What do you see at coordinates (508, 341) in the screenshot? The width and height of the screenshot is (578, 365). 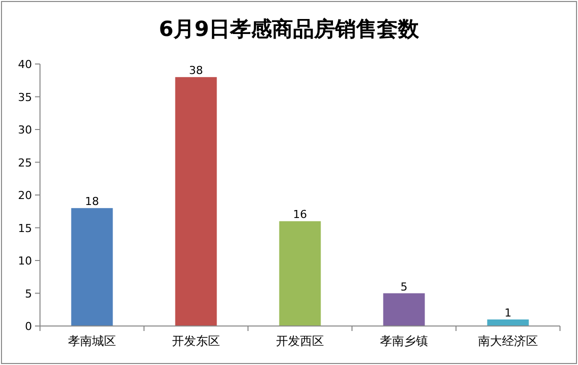 I see `x-tick-label: 南大经济区` at bounding box center [508, 341].